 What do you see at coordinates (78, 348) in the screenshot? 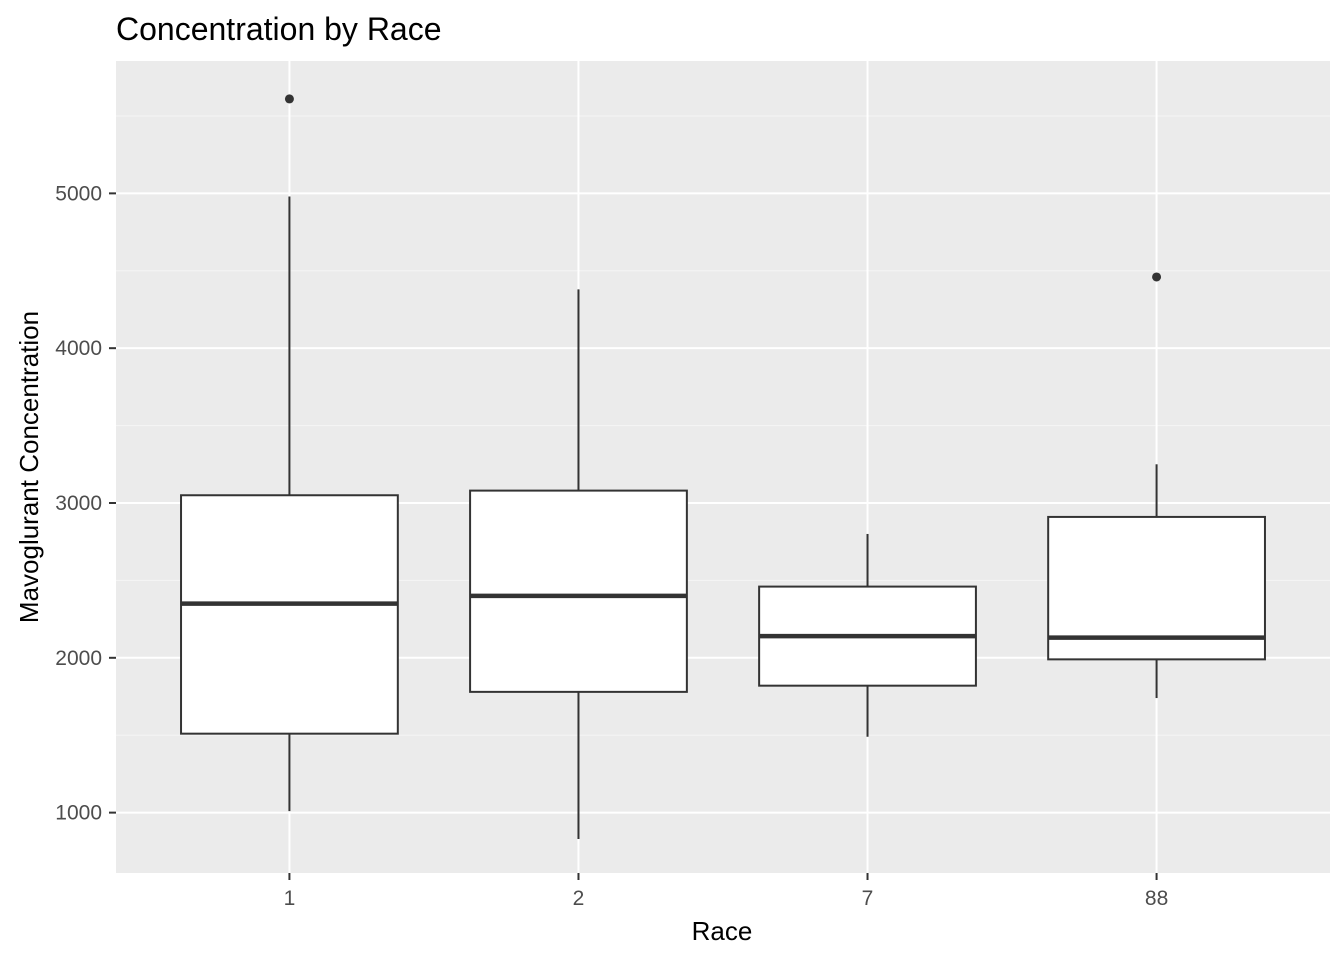
I see `y-tick-label: 4000` at bounding box center [78, 348].